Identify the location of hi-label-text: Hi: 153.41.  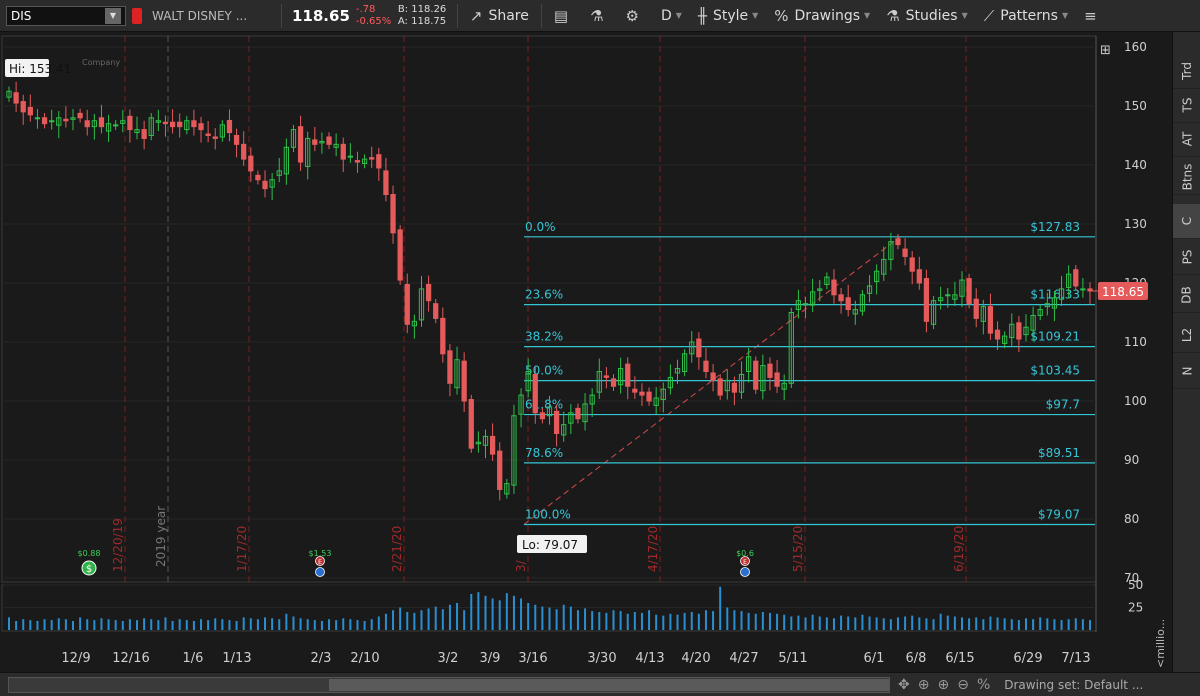
(40, 69).